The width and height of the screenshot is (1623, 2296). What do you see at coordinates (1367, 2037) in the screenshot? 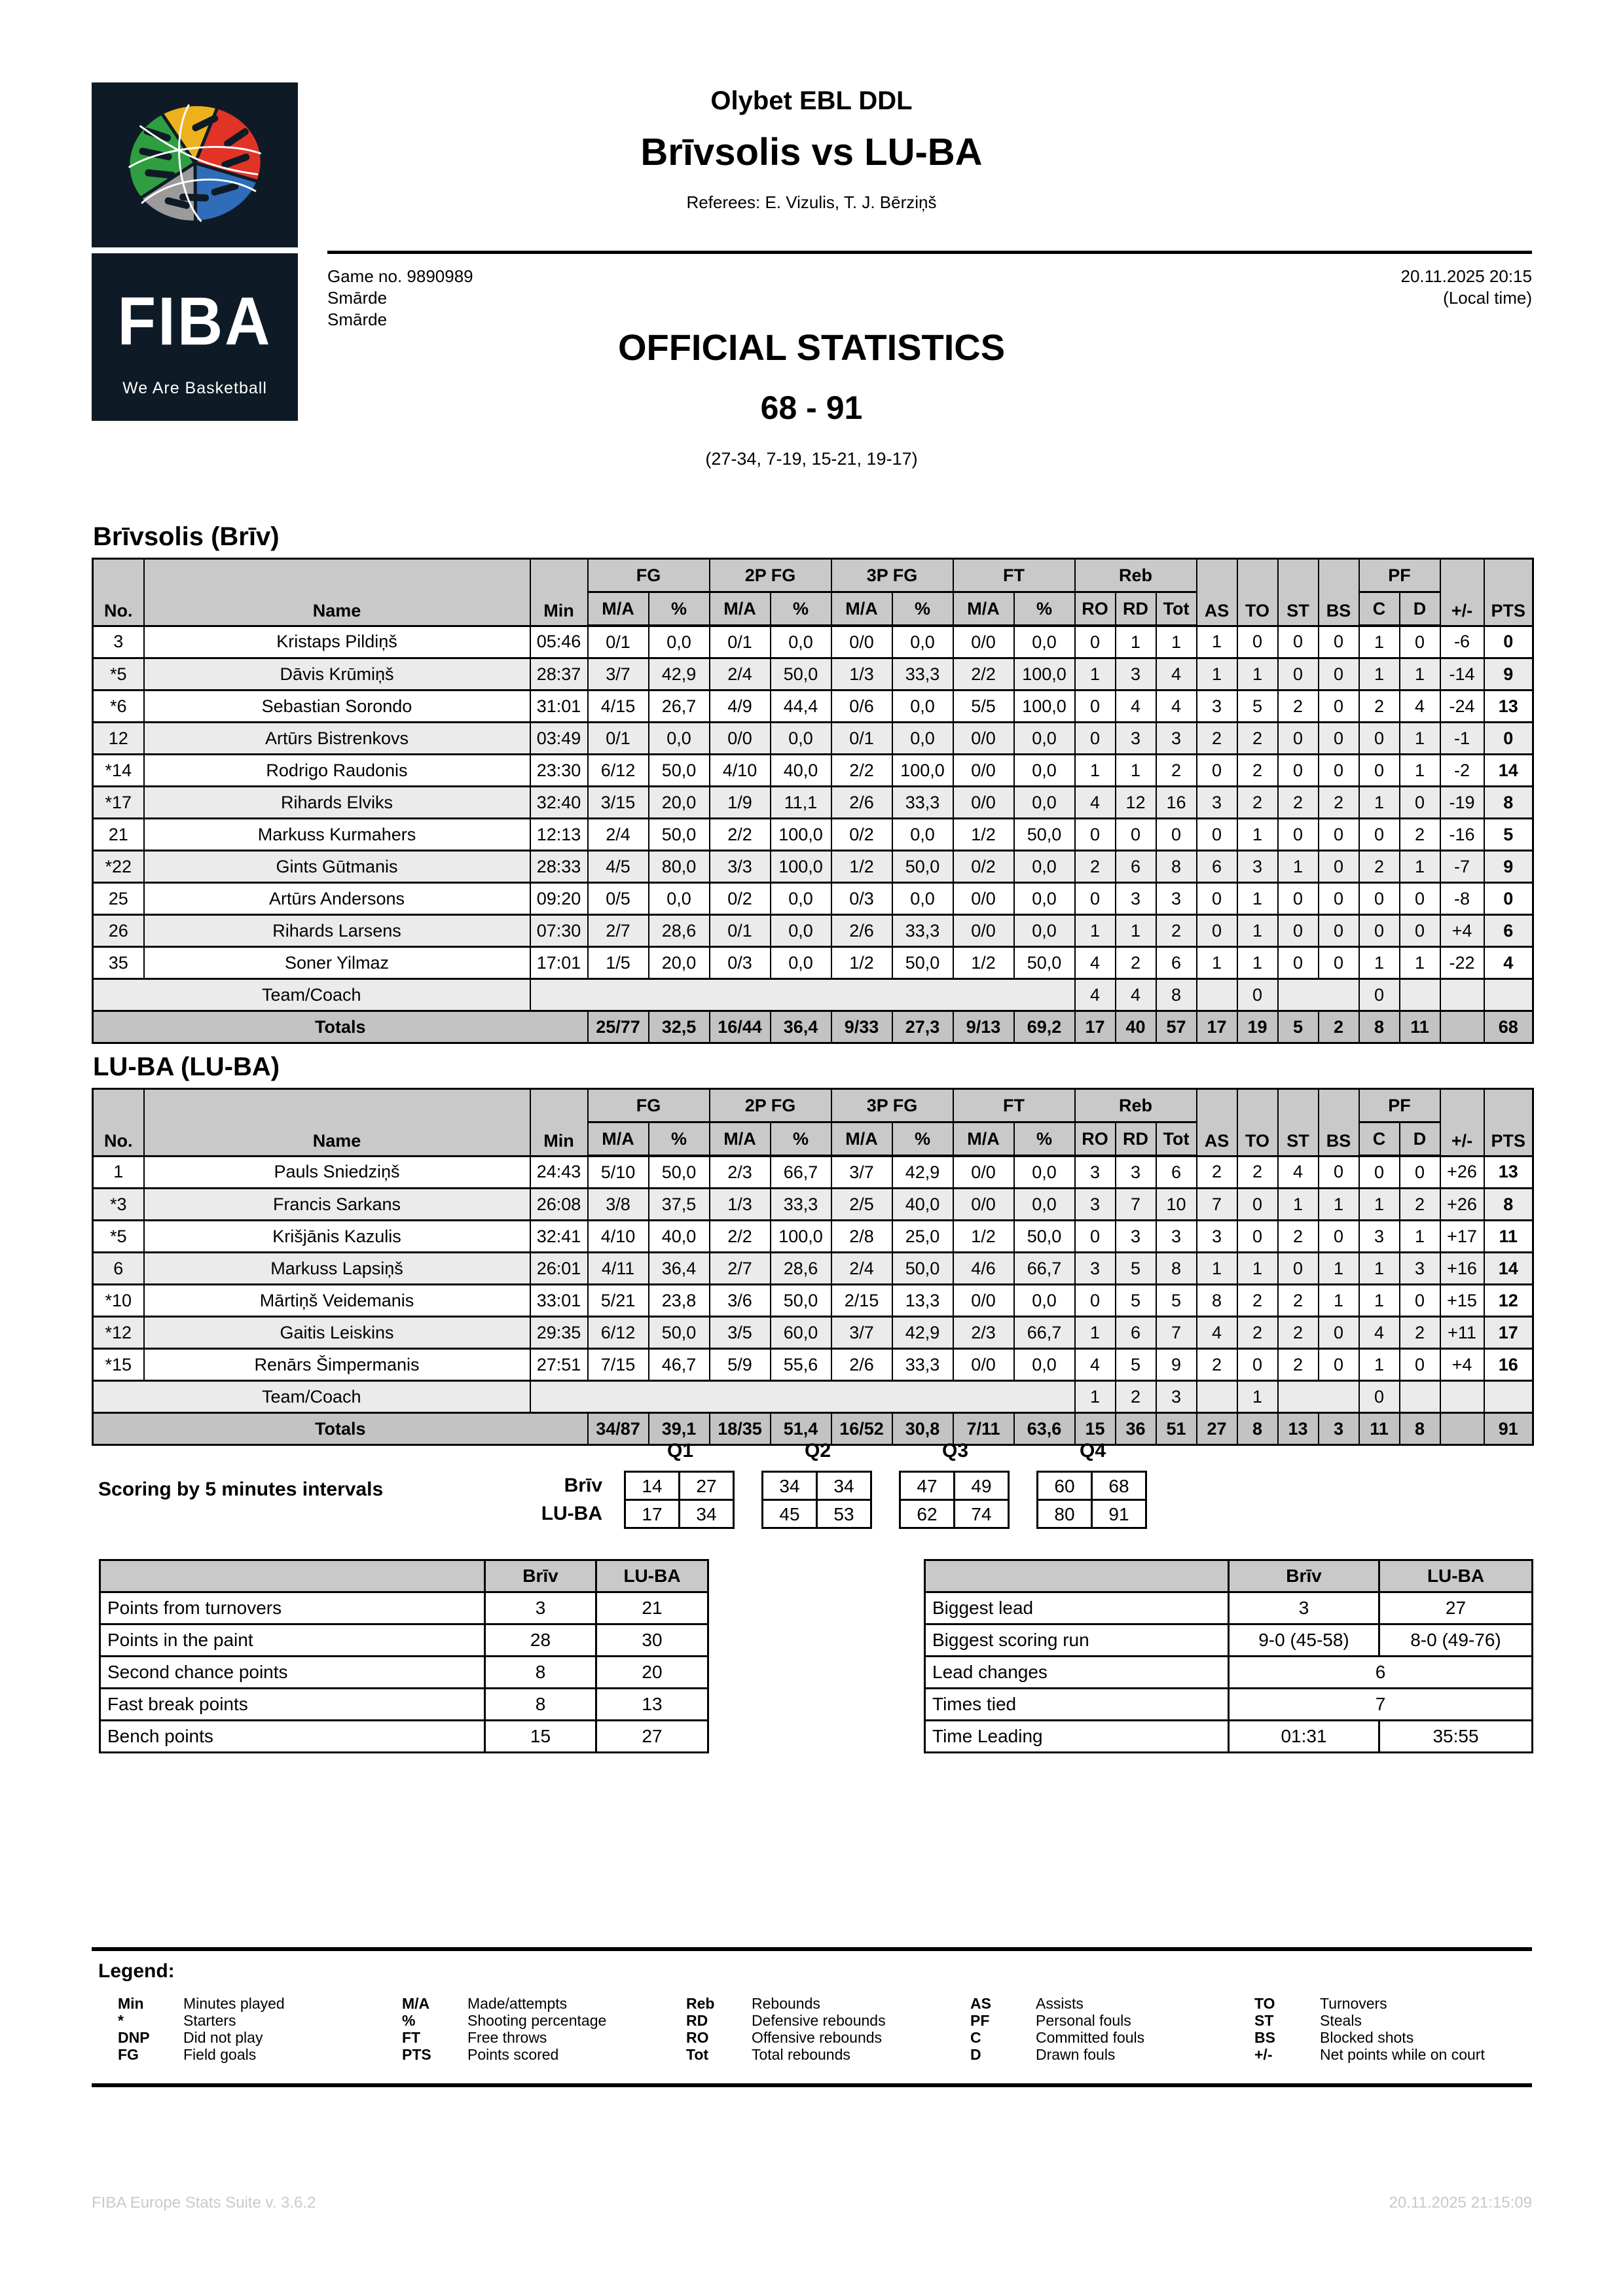
I see `legend-desc: Blocked shots` at bounding box center [1367, 2037].